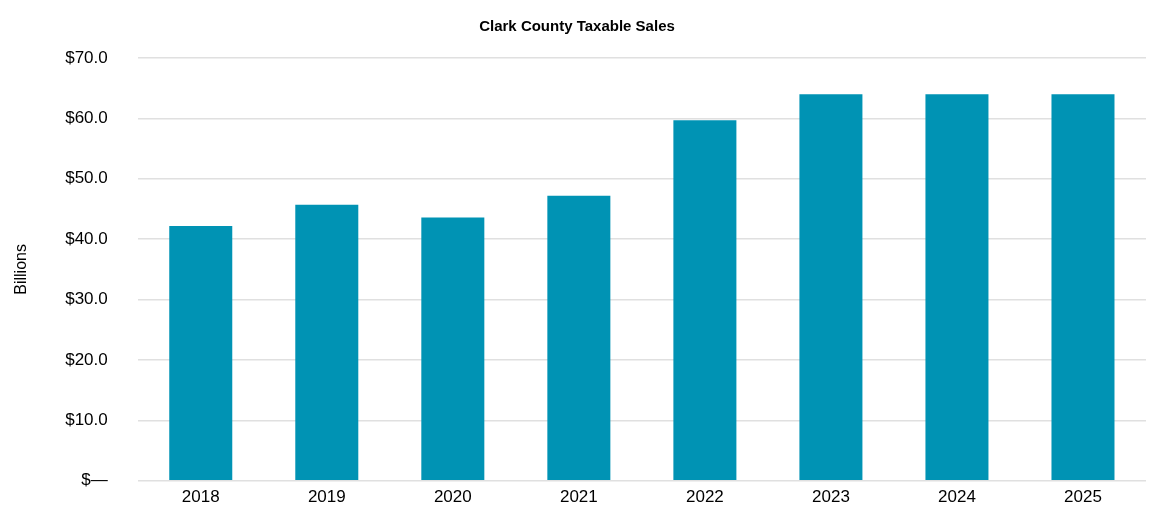 This screenshot has height=529, width=1164. What do you see at coordinates (86, 238) in the screenshot?
I see `y-tick-label: $40.0` at bounding box center [86, 238].